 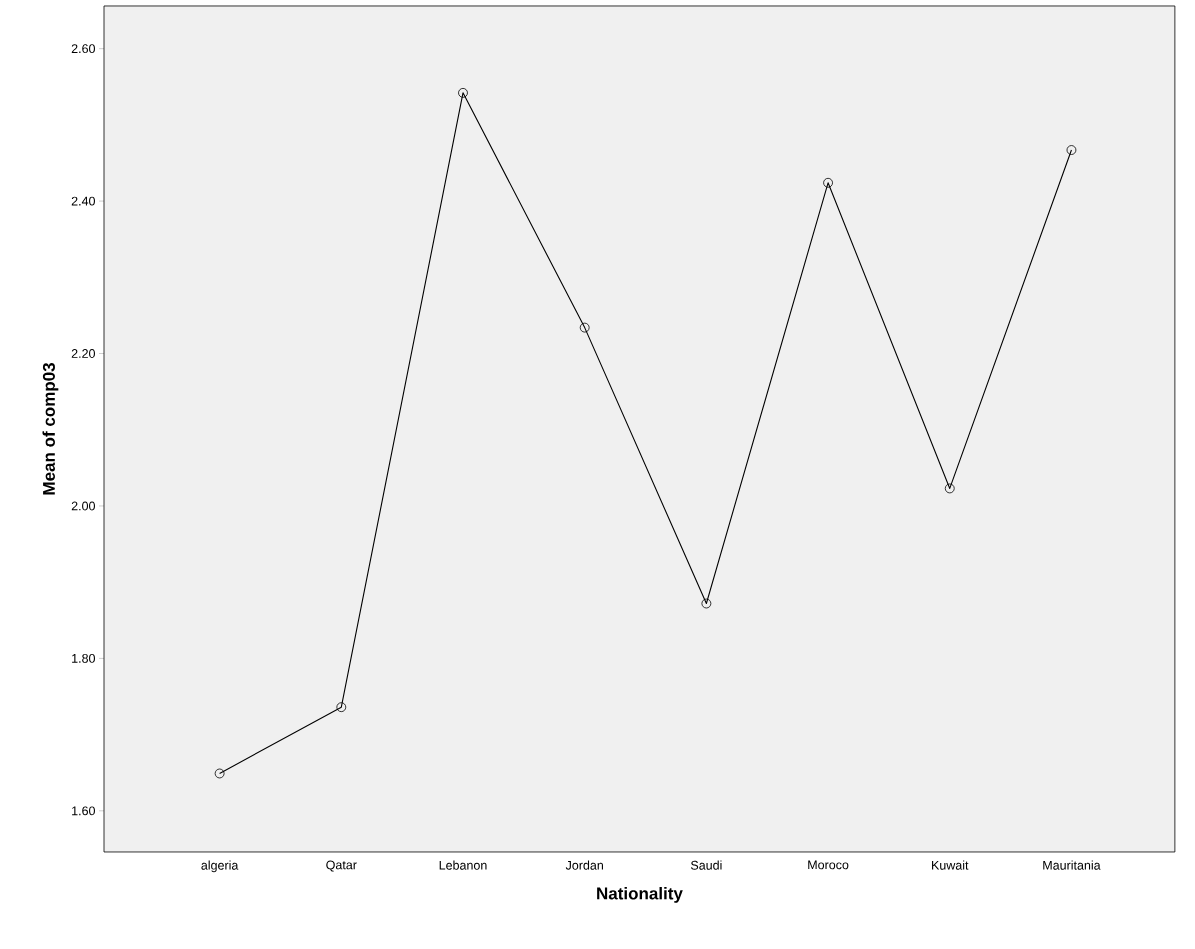 What do you see at coordinates (640, 895) in the screenshot?
I see `x-axis-title: Nationality` at bounding box center [640, 895].